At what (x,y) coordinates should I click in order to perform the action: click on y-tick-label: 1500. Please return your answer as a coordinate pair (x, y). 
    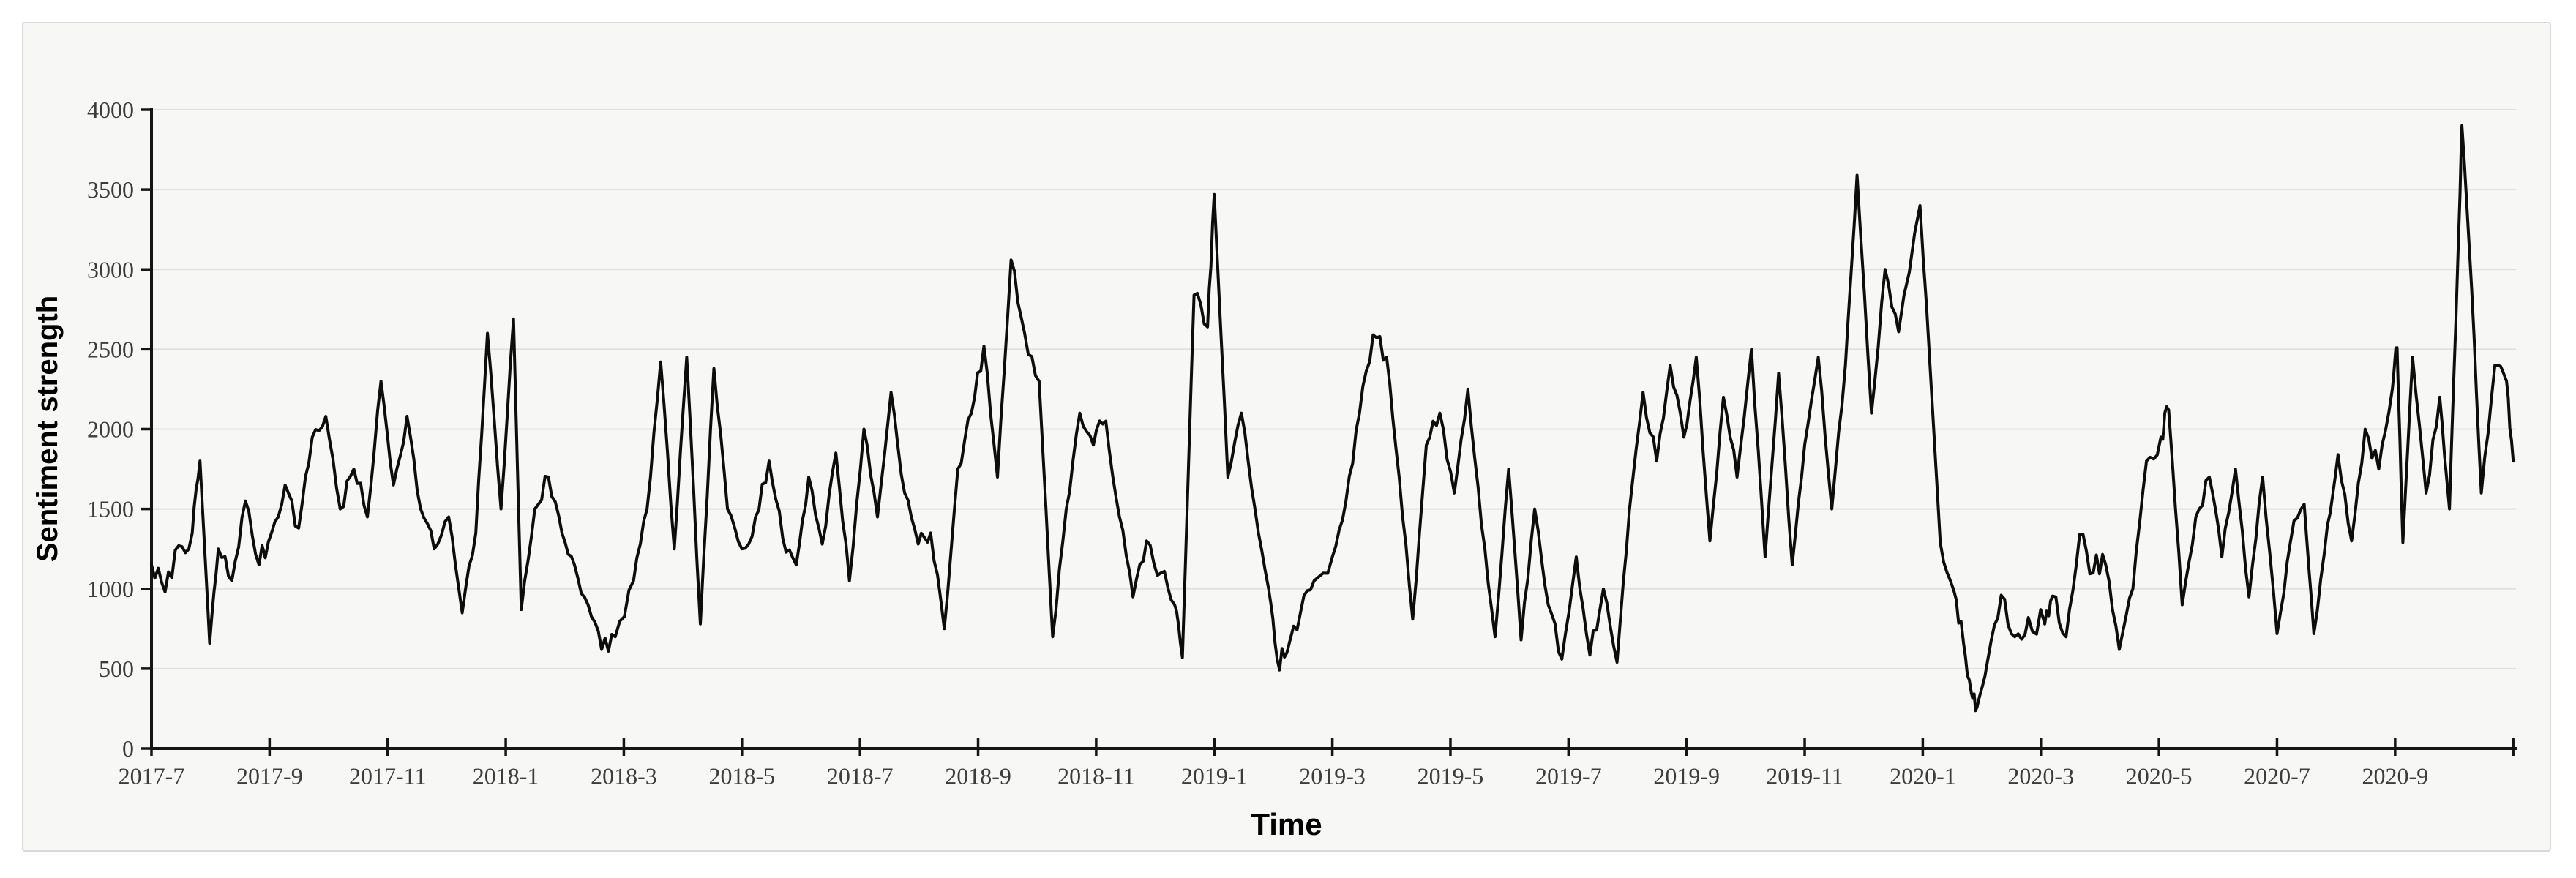
    Looking at the image, I should click on (110, 509).